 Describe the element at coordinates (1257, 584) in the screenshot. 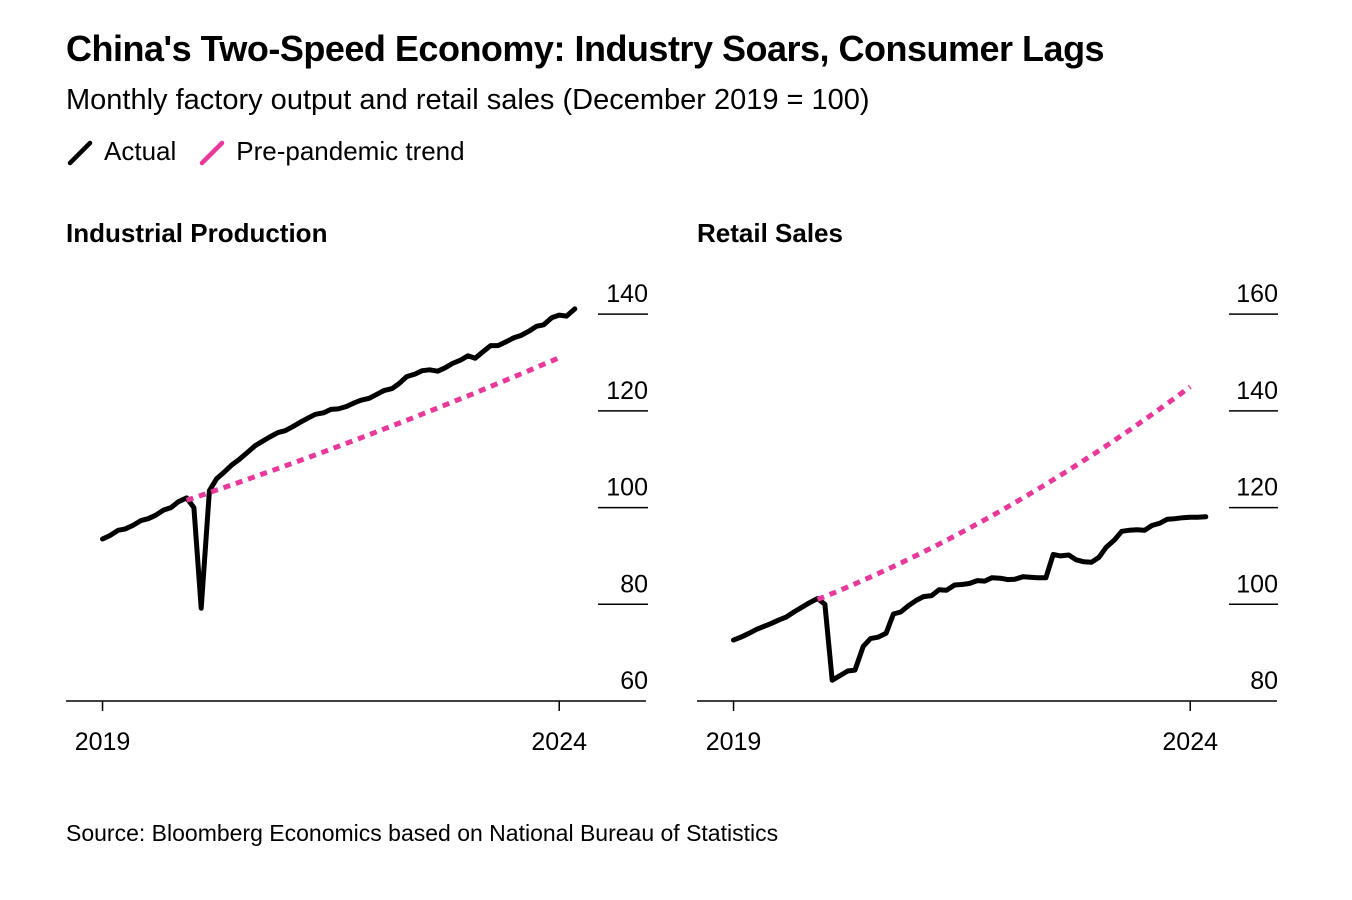

I see `retail-y-tick-label: 100` at that location.